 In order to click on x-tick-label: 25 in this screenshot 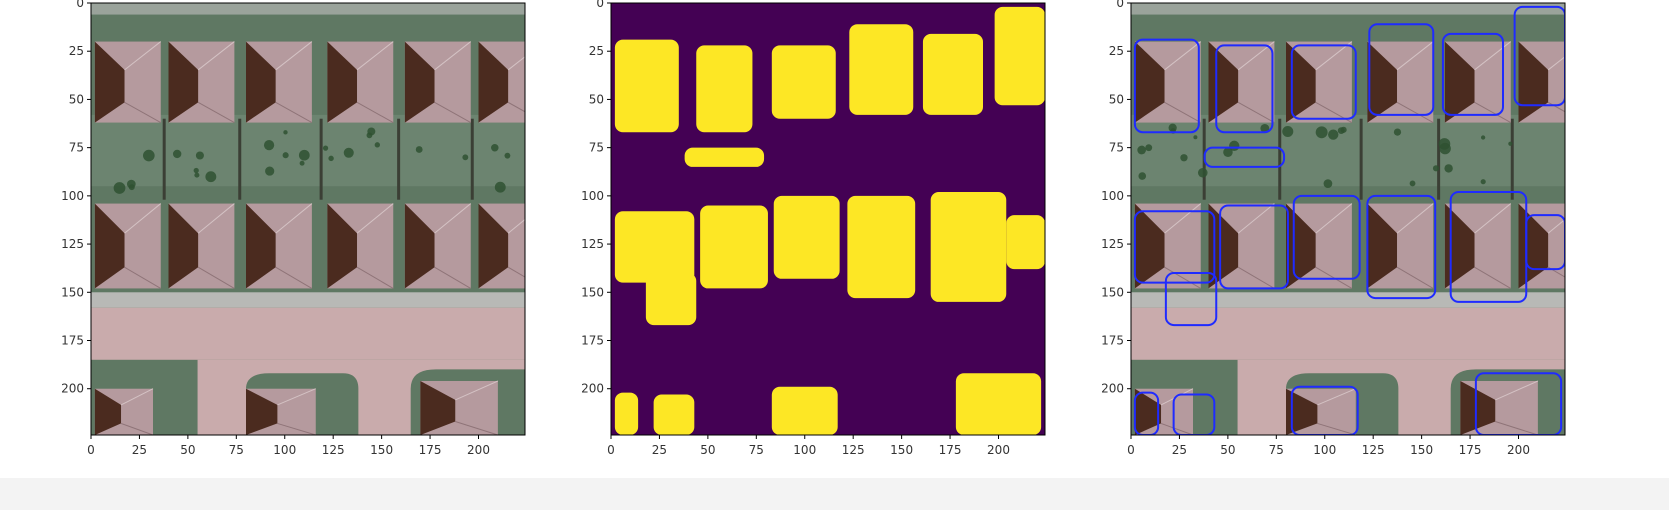, I will do `click(139, 450)`.